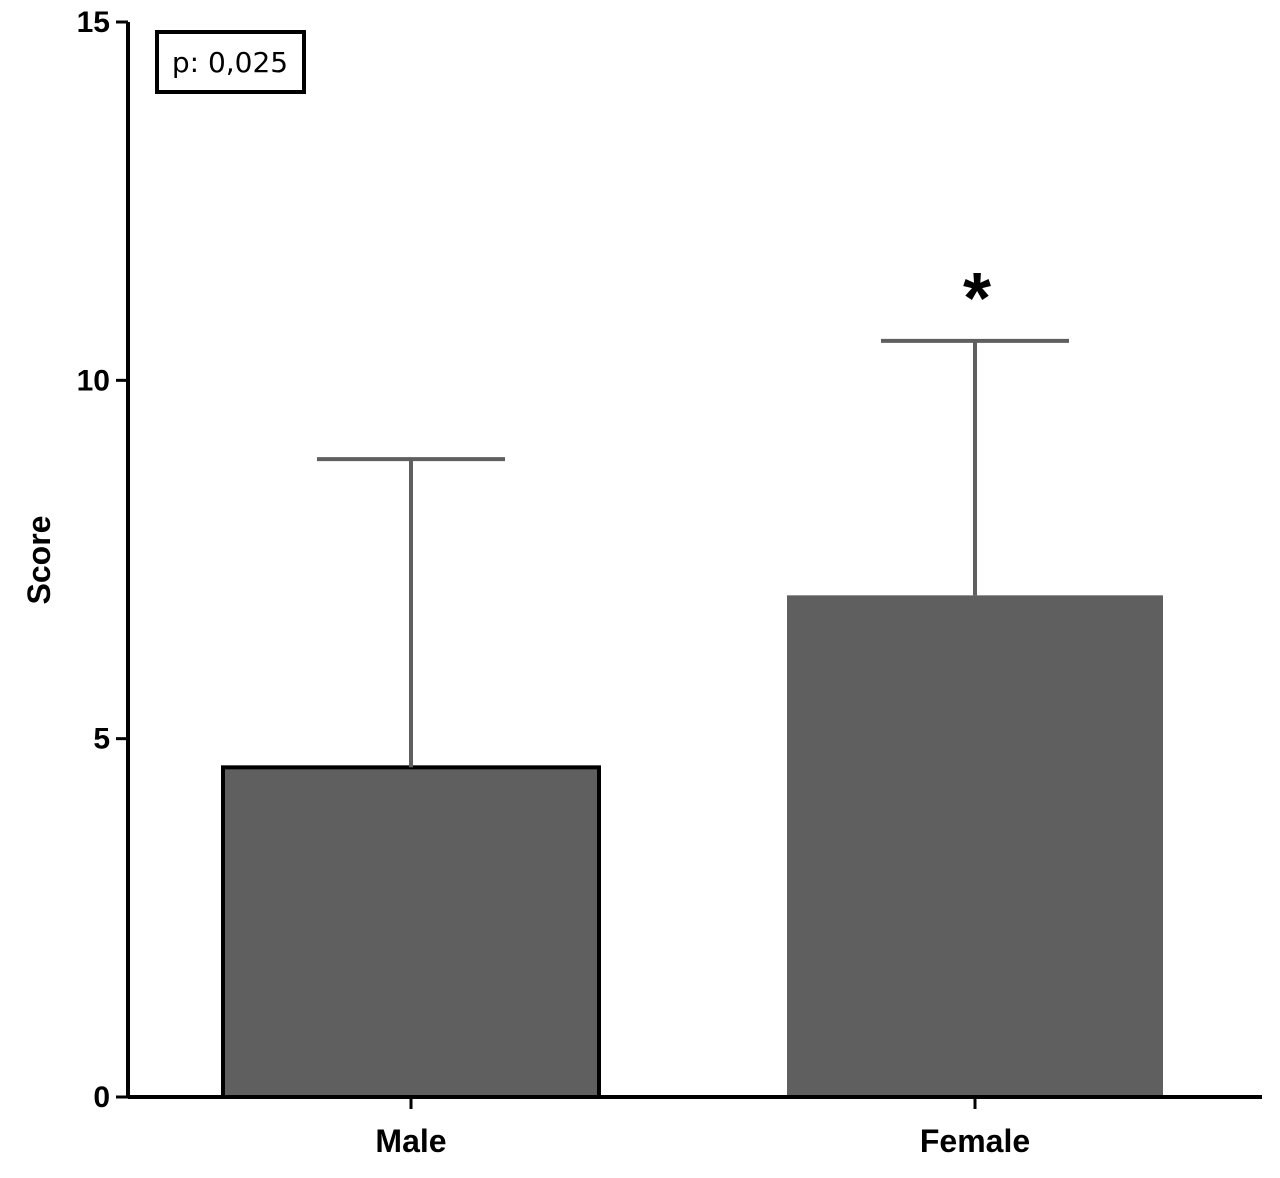 The image size is (1280, 1178). I want to click on significance-star: *, so click(977, 299).